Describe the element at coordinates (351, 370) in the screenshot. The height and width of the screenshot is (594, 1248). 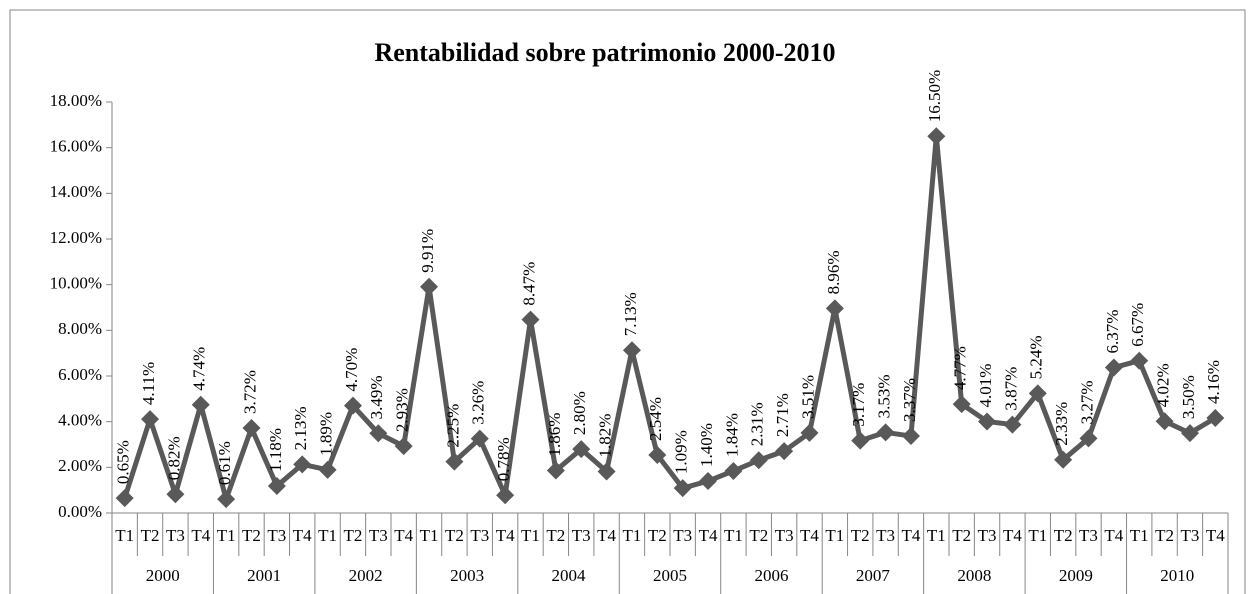
I see `data-label: 4.70%` at that location.